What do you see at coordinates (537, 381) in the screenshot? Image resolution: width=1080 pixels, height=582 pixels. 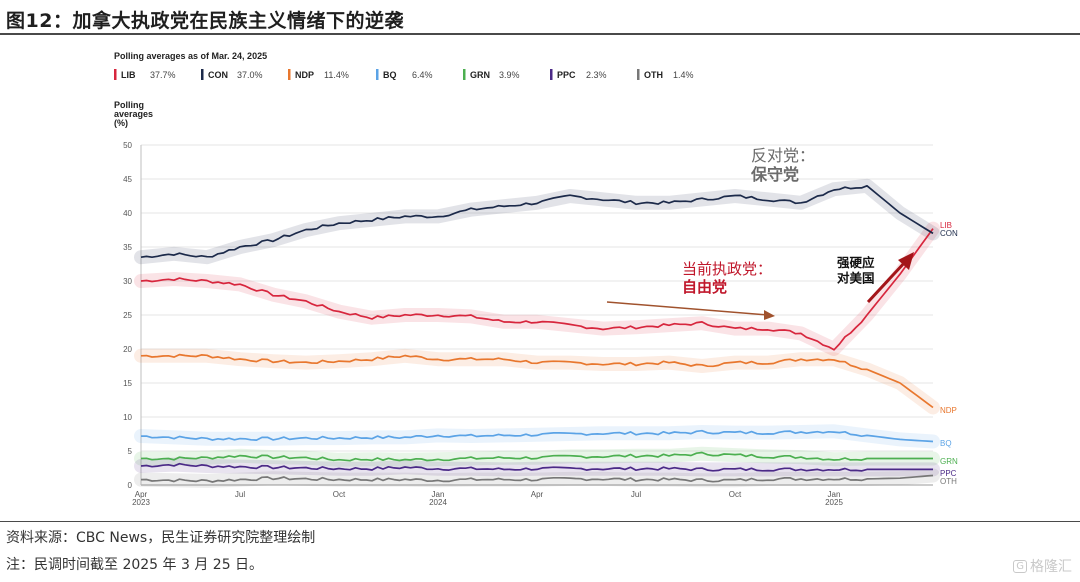 I see `line-ndp` at bounding box center [537, 381].